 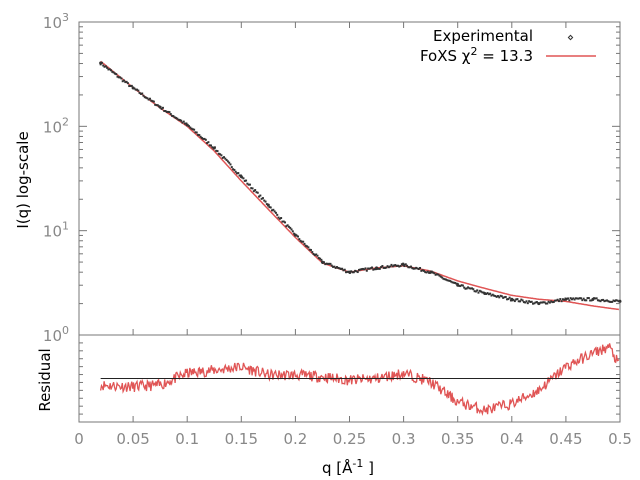 What do you see at coordinates (79, 439) in the screenshot?
I see `x-tick-label: 0` at bounding box center [79, 439].